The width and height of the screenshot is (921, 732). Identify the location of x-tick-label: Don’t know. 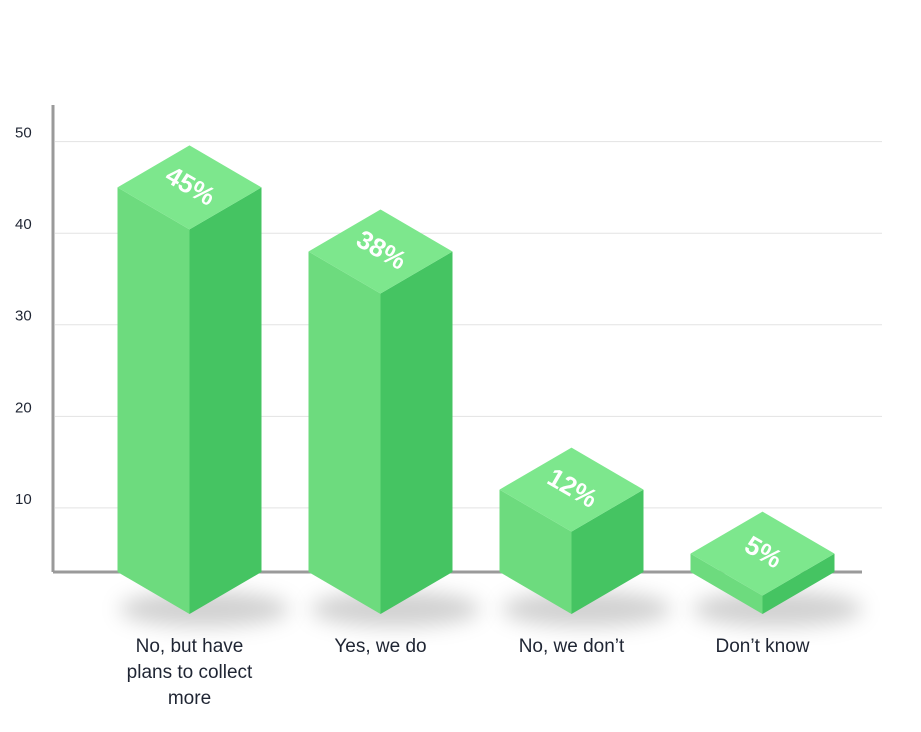
(762, 646).